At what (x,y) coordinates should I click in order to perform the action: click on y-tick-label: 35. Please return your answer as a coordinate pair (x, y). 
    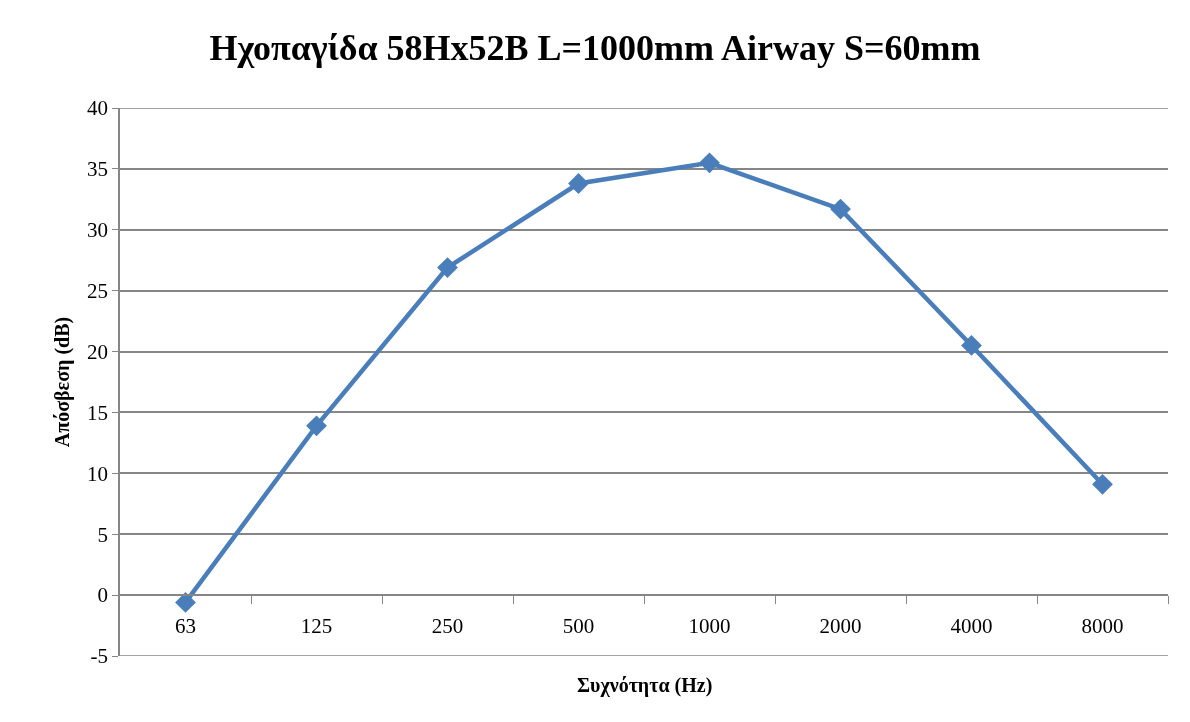
    Looking at the image, I should click on (98, 169).